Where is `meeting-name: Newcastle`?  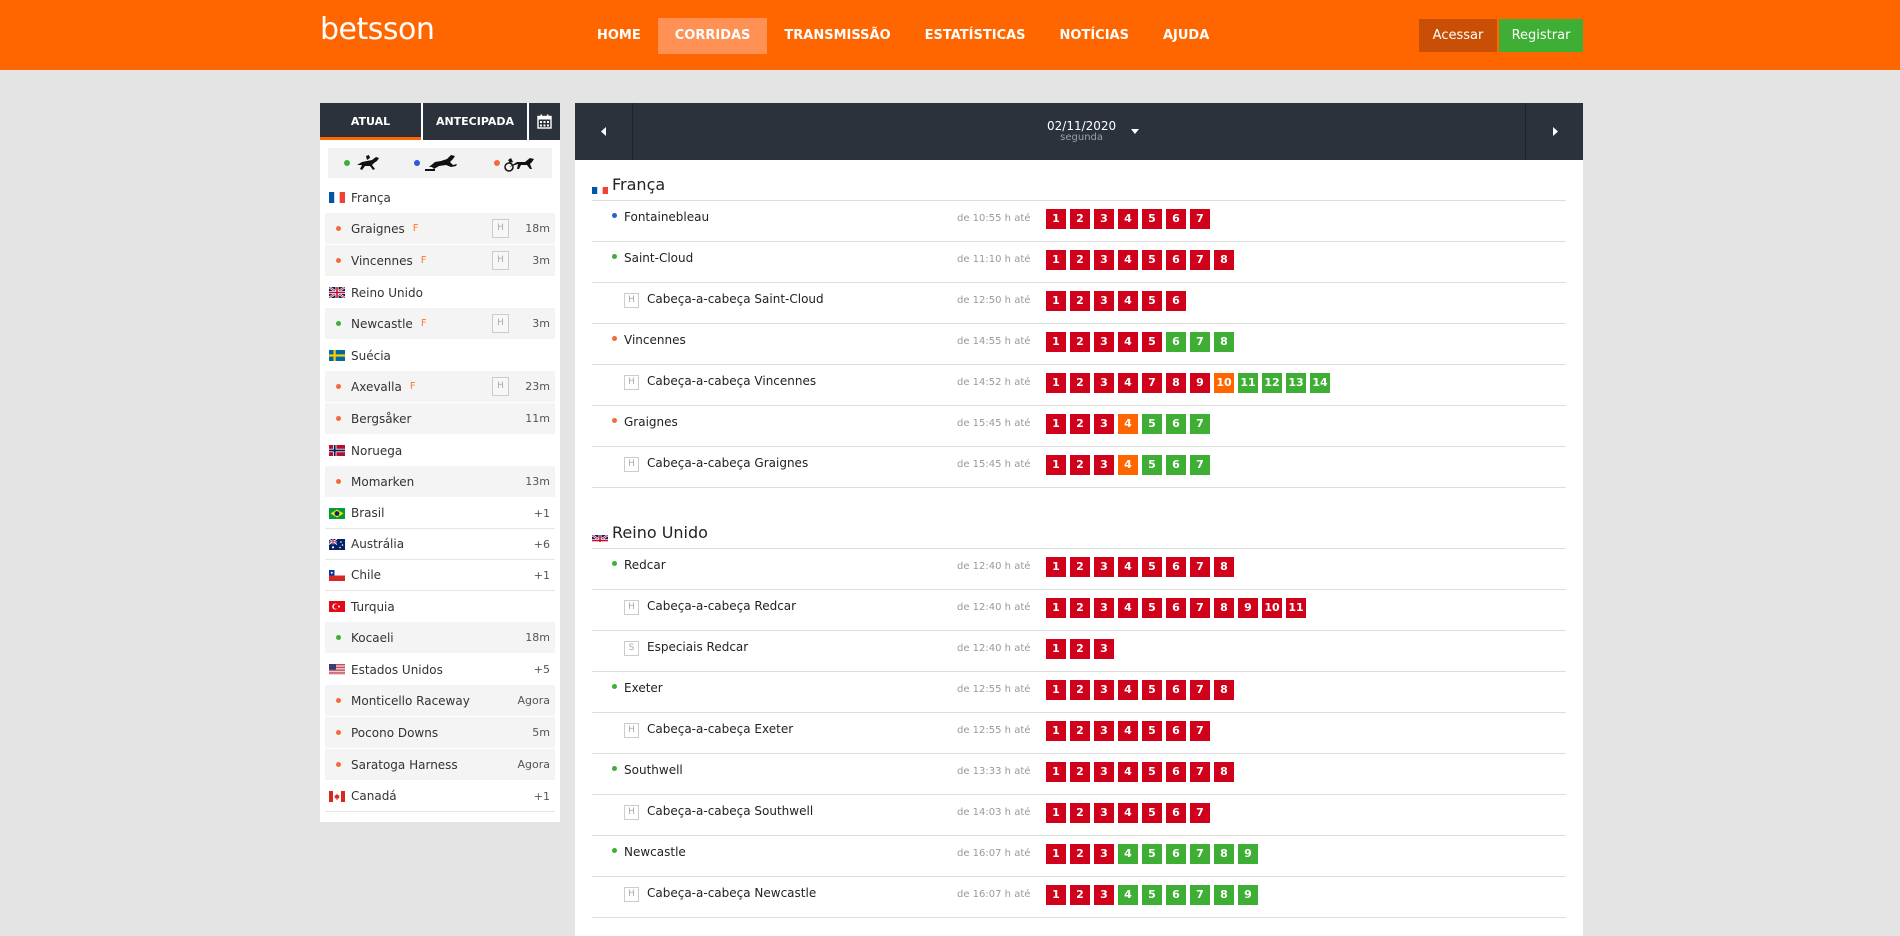 meeting-name: Newcastle is located at coordinates (655, 852).